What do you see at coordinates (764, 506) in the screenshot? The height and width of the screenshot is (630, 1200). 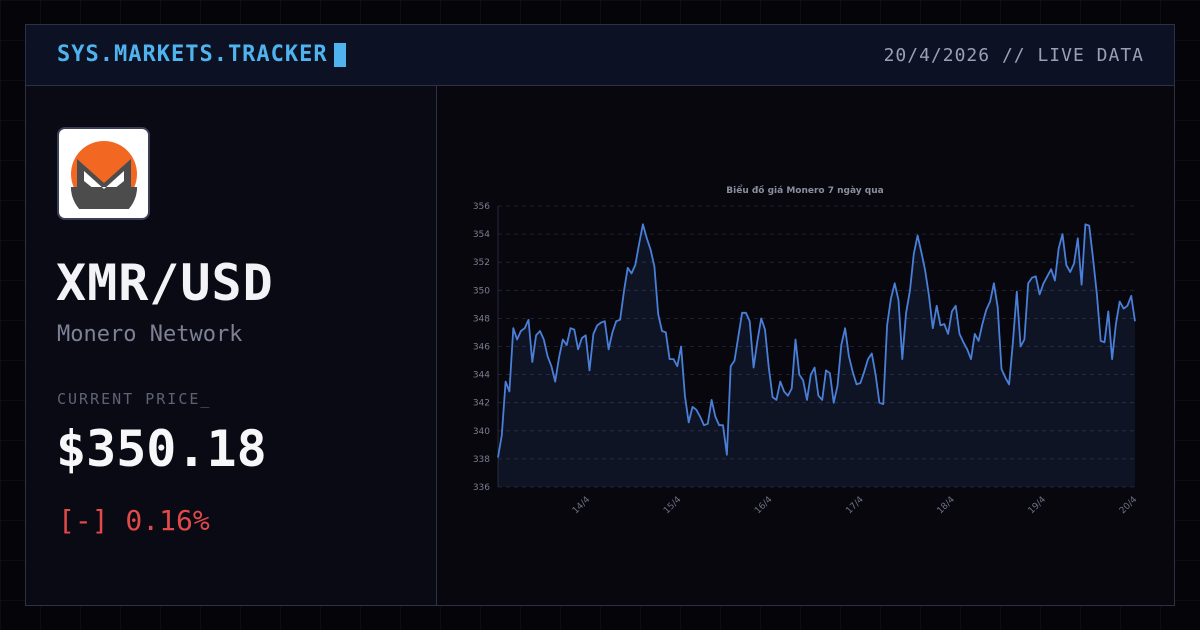 I see `x-tick-label: 16/4` at bounding box center [764, 506].